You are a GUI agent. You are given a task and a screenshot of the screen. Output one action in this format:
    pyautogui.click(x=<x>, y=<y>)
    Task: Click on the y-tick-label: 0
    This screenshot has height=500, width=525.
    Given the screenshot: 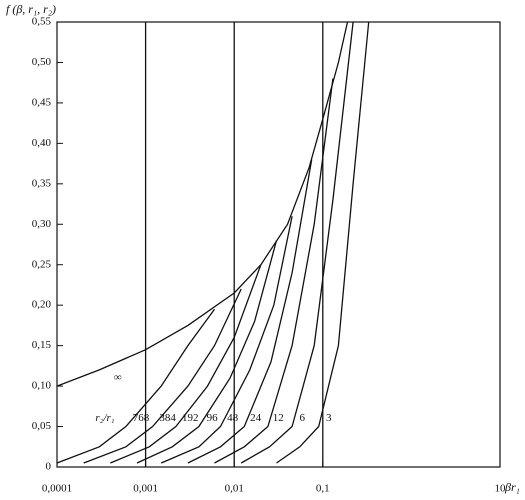 What is the action you would take?
    pyautogui.click(x=49, y=467)
    